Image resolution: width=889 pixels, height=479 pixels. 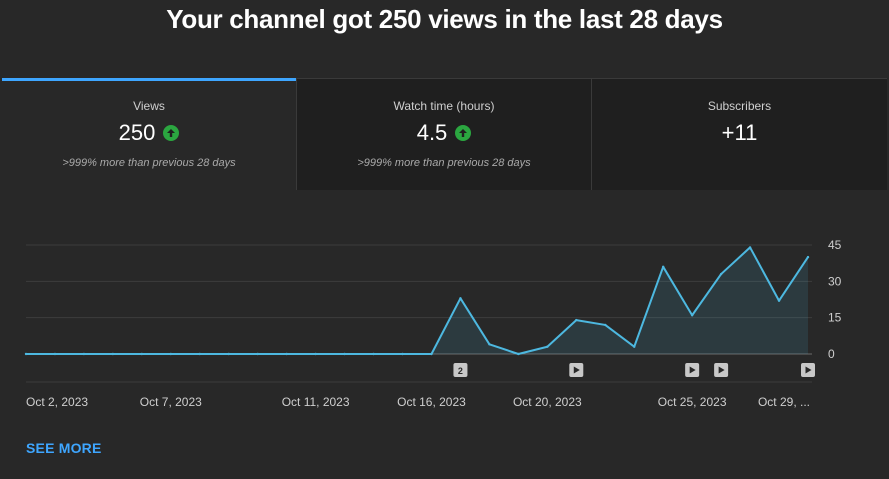 I want to click on see-more-link: SEE MORE, so click(x=64, y=448).